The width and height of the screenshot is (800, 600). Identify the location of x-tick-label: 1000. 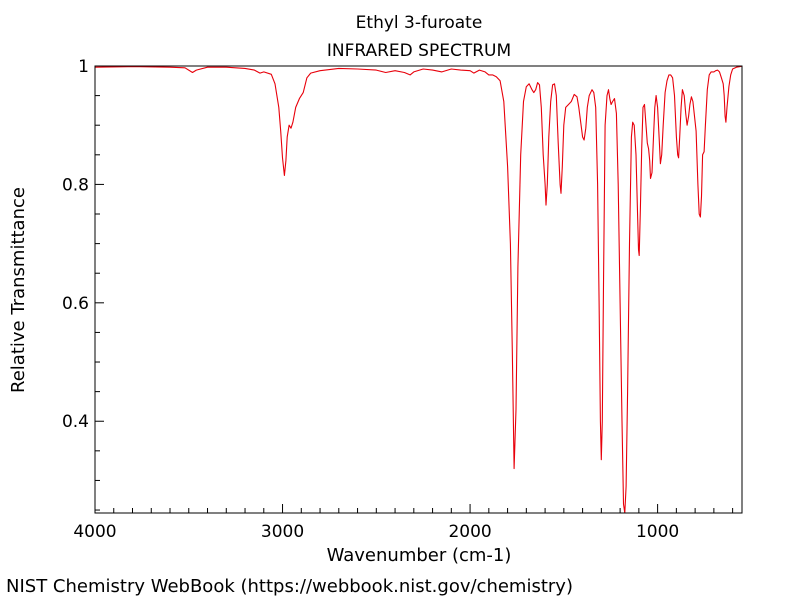
(657, 532).